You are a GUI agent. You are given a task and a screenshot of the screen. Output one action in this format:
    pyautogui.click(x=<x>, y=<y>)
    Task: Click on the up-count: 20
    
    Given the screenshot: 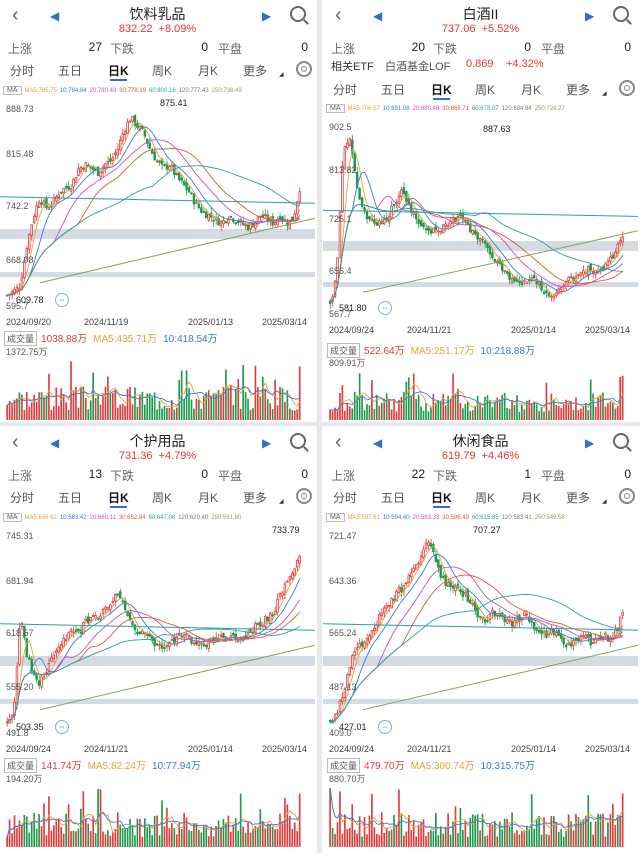 What is the action you would take?
    pyautogui.click(x=418, y=47)
    